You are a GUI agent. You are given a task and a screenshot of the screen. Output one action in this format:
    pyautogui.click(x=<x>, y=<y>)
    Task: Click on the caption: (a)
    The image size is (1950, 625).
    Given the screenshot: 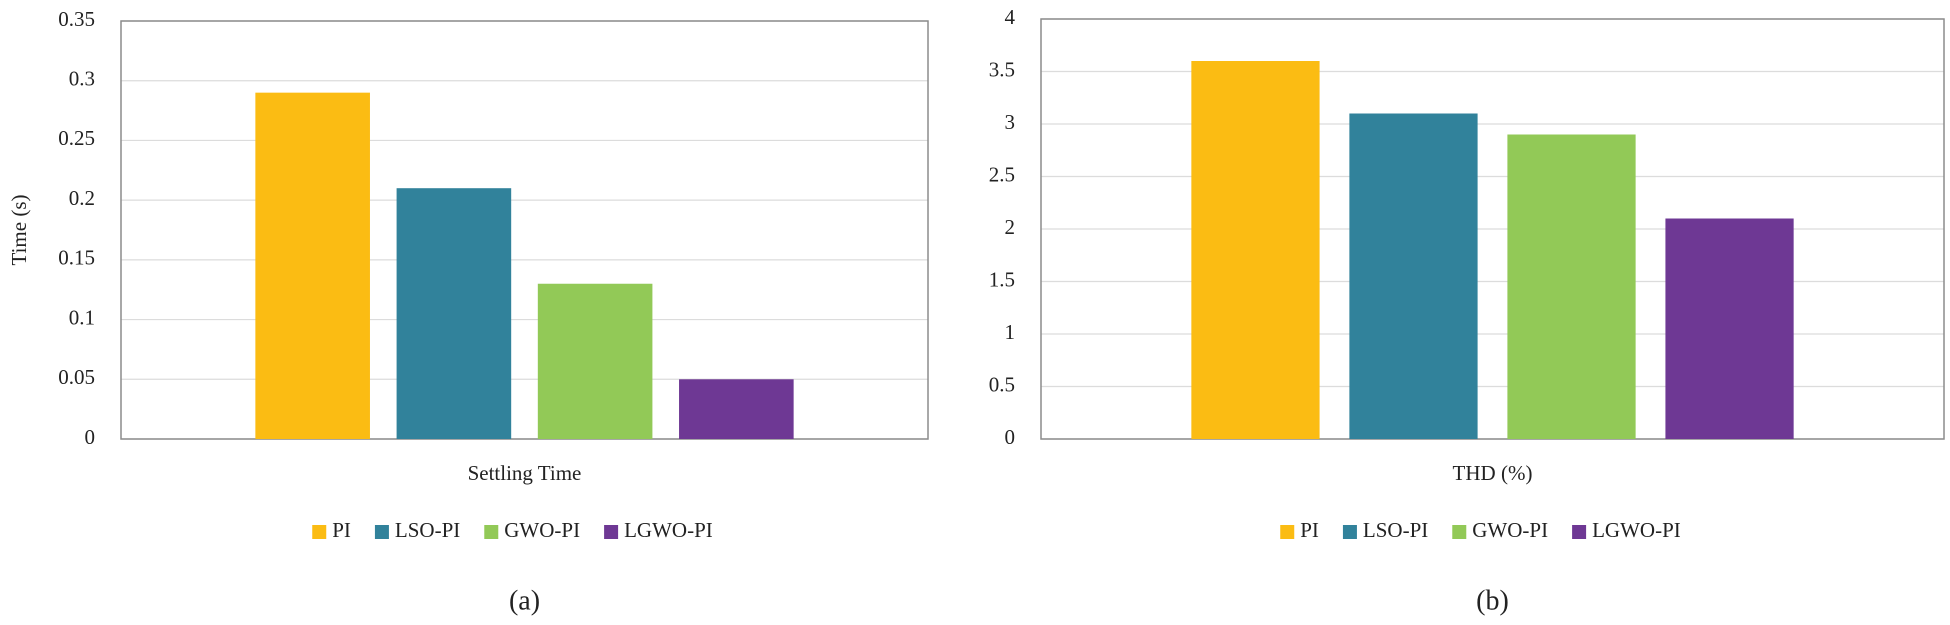 What is the action you would take?
    pyautogui.click(x=524, y=600)
    